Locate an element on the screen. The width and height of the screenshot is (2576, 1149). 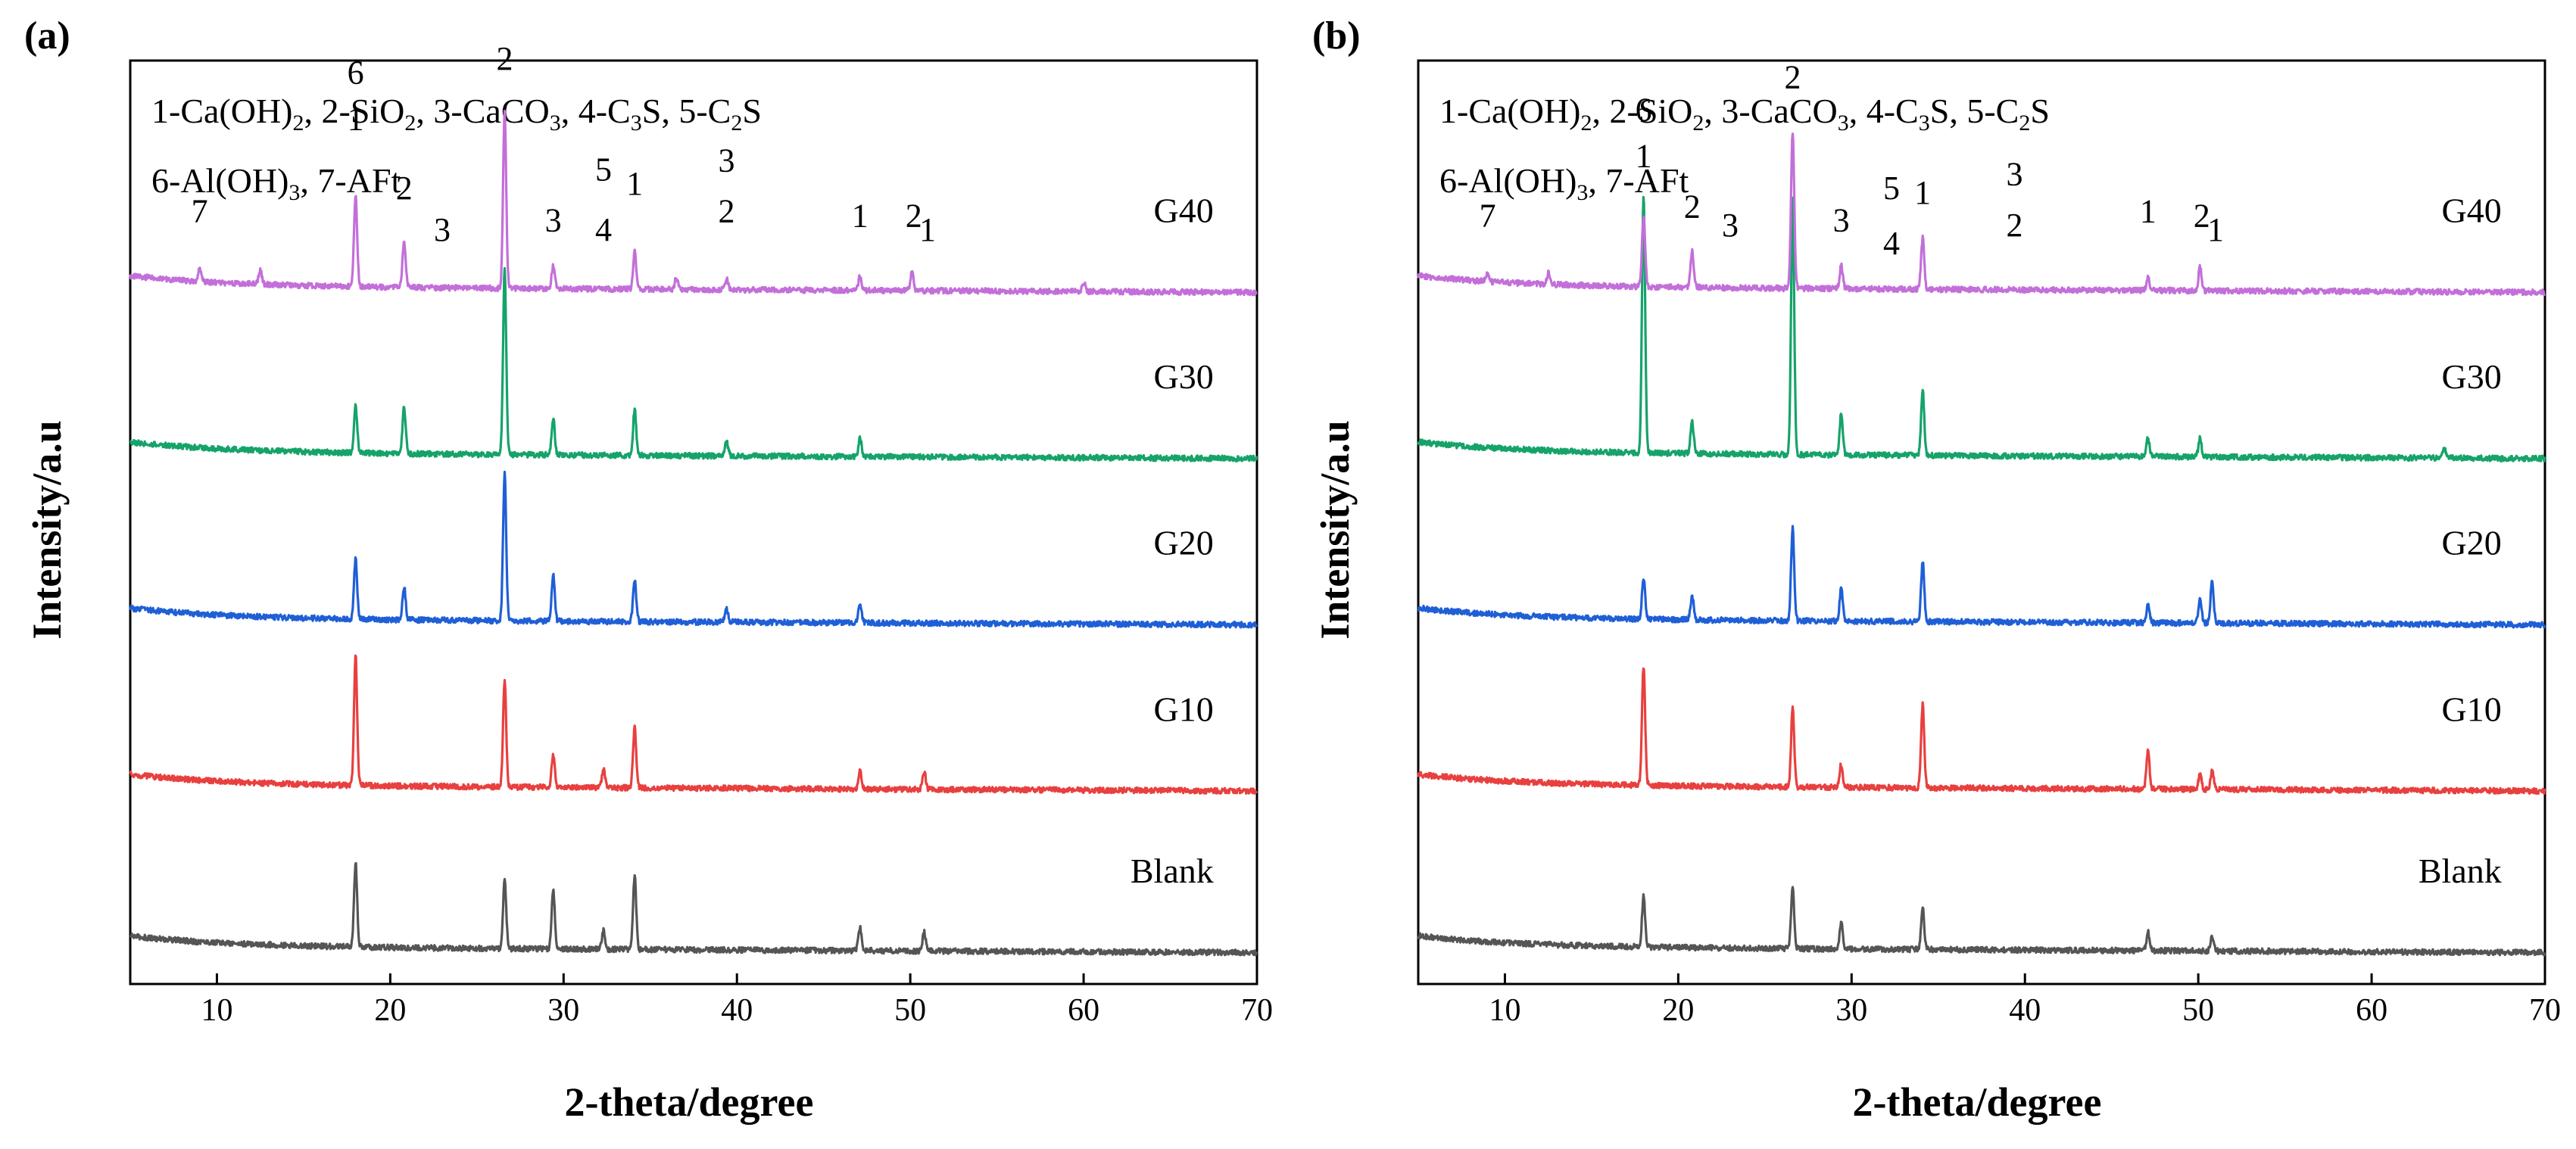
peak-label: 6 is located at coordinates (356, 73).